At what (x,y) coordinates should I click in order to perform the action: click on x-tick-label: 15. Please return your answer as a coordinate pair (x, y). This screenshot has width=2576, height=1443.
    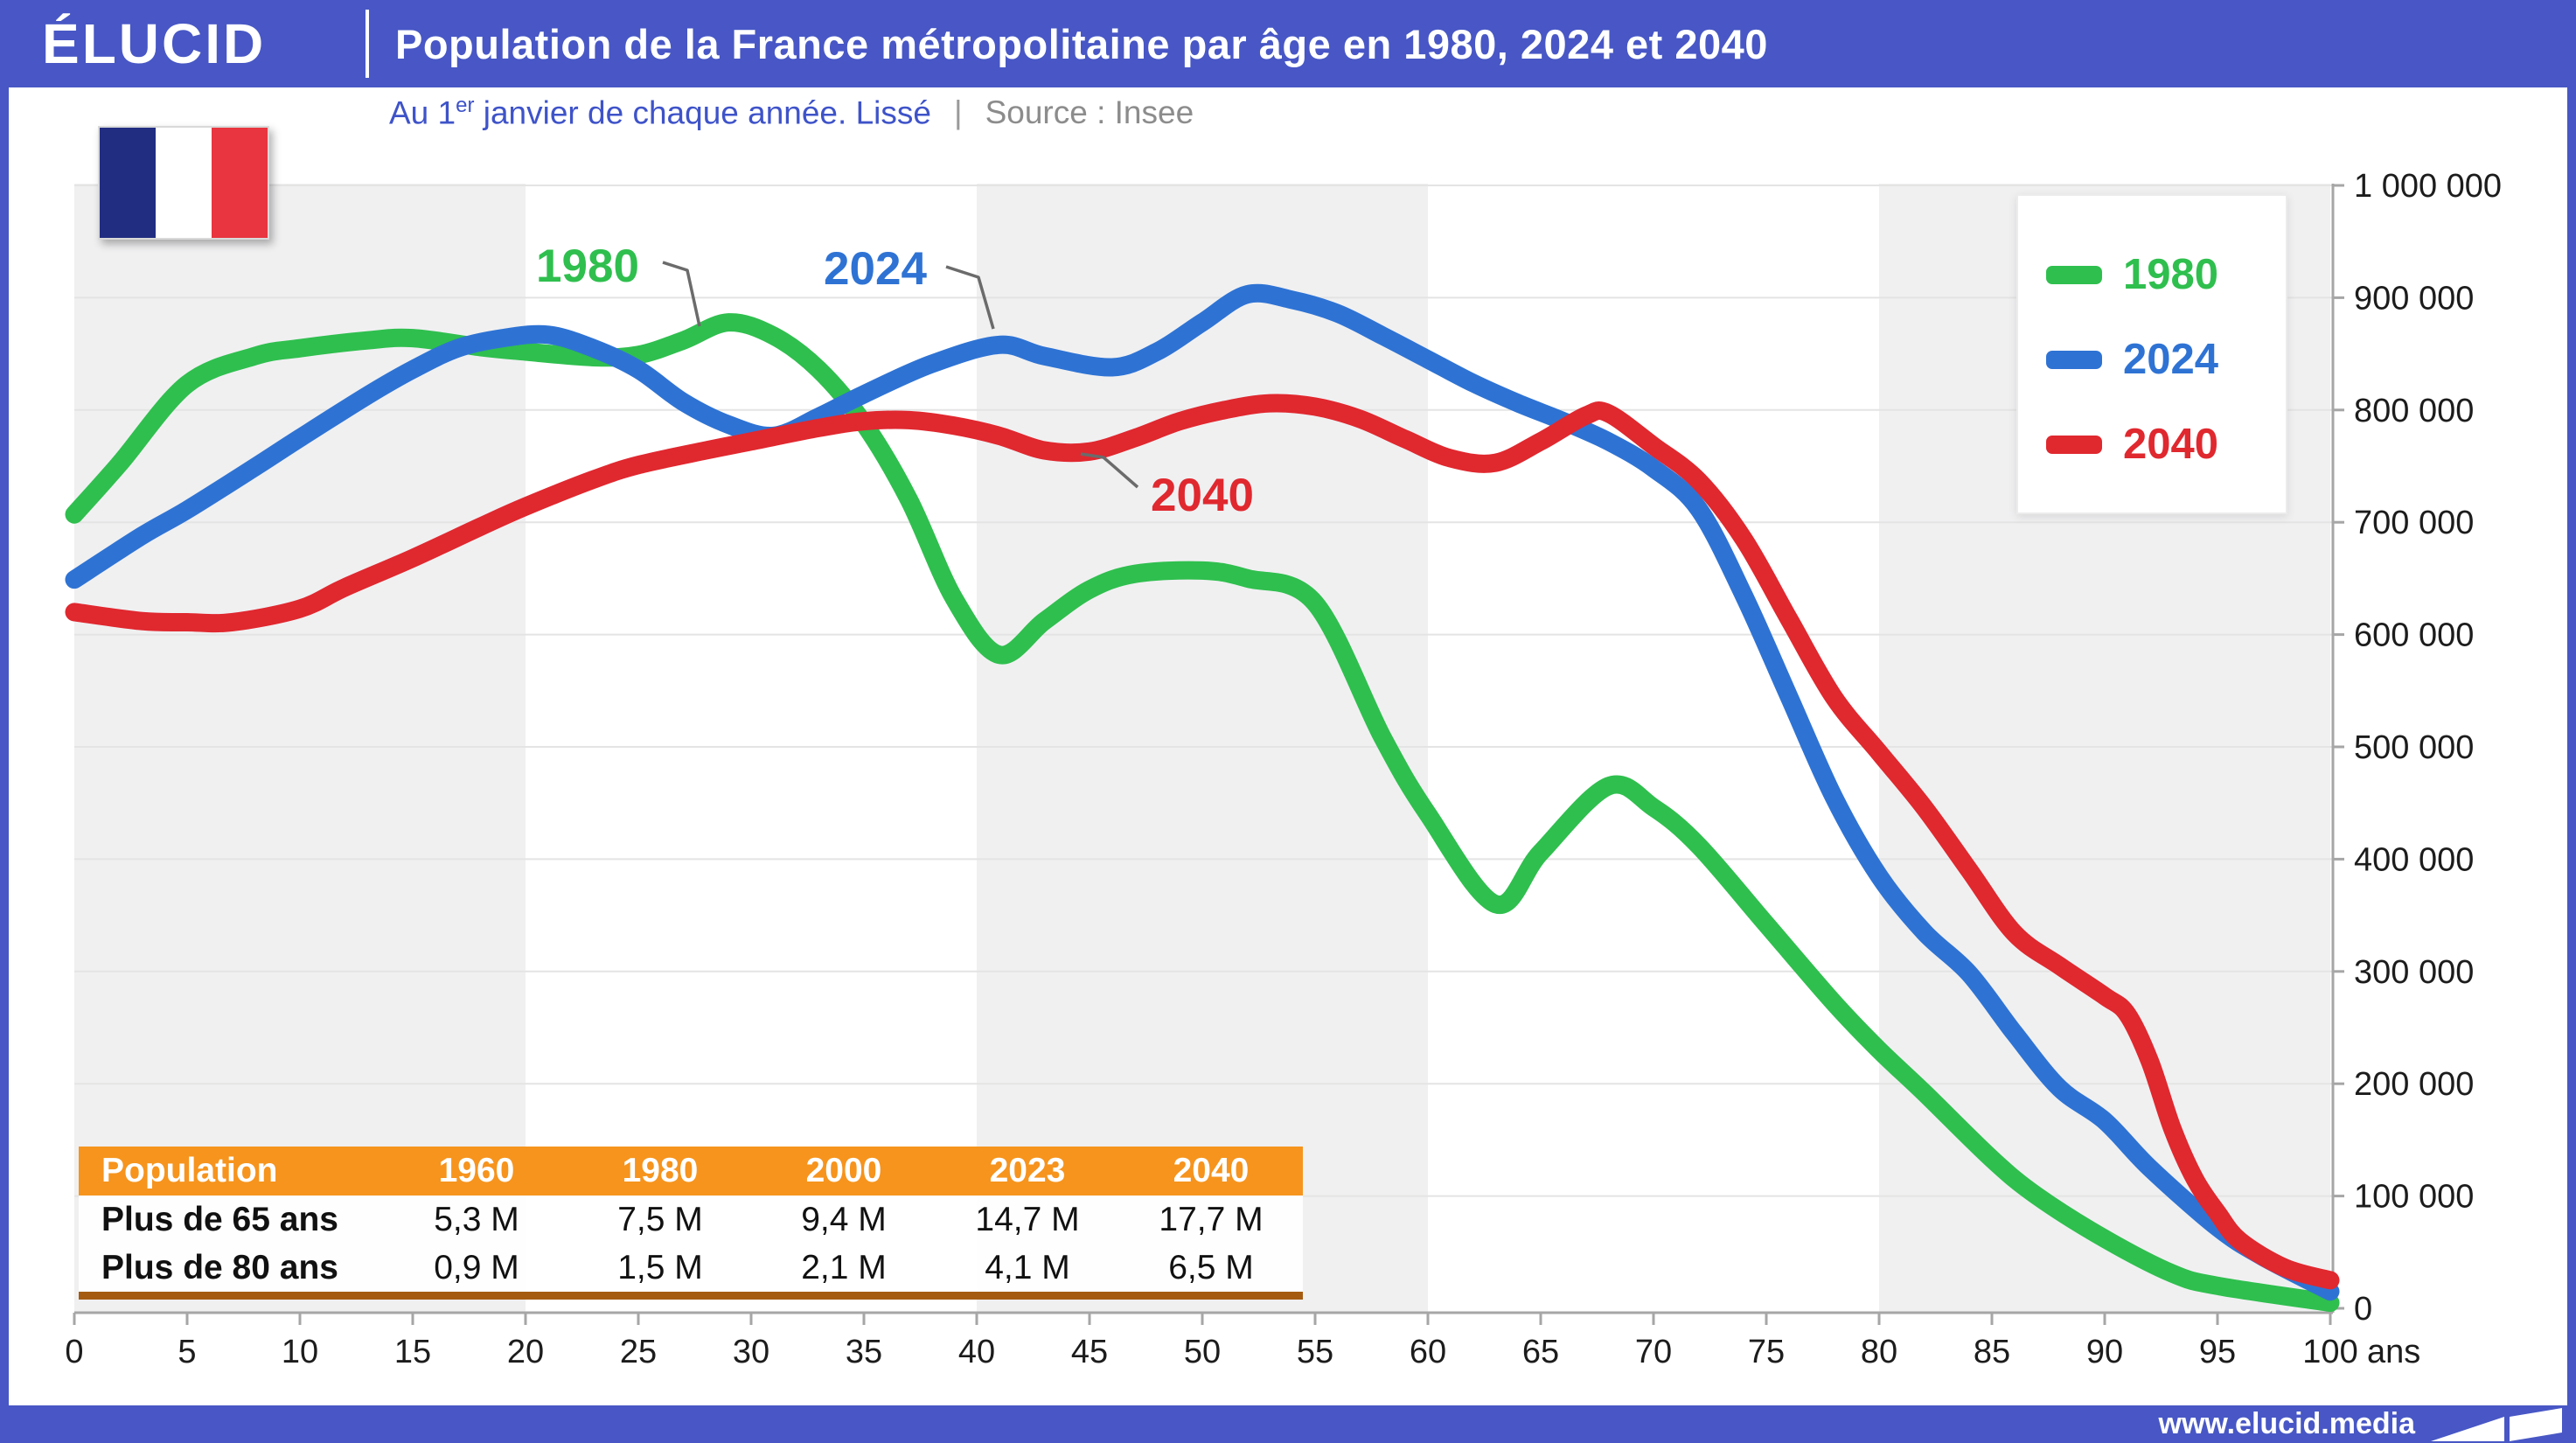
    Looking at the image, I should click on (412, 1352).